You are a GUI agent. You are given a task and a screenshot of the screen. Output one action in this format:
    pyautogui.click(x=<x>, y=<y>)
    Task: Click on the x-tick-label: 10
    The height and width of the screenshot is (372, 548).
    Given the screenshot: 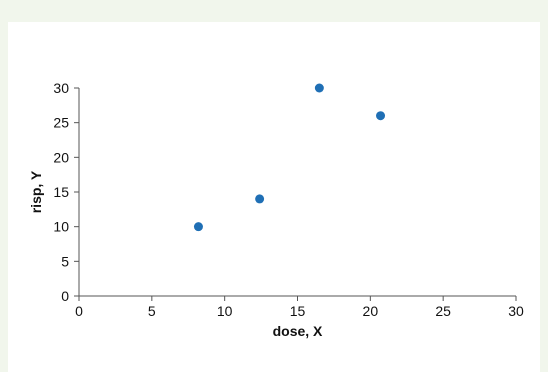 What is the action you would take?
    pyautogui.click(x=225, y=311)
    